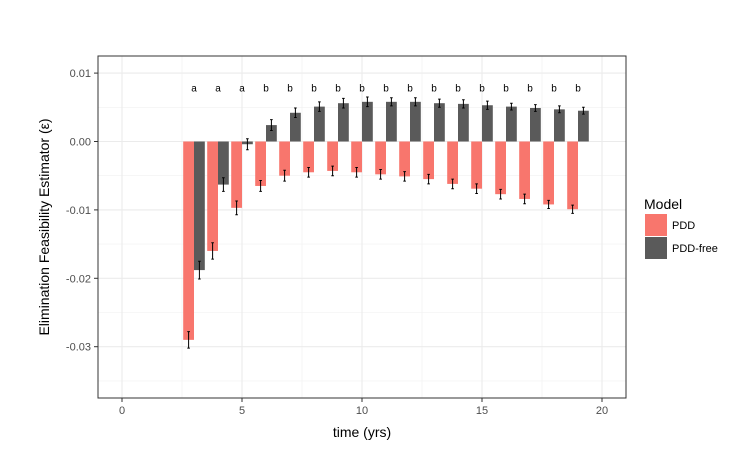 This screenshot has height=475, width=750. I want to click on x-tick-label: 10, so click(362, 411).